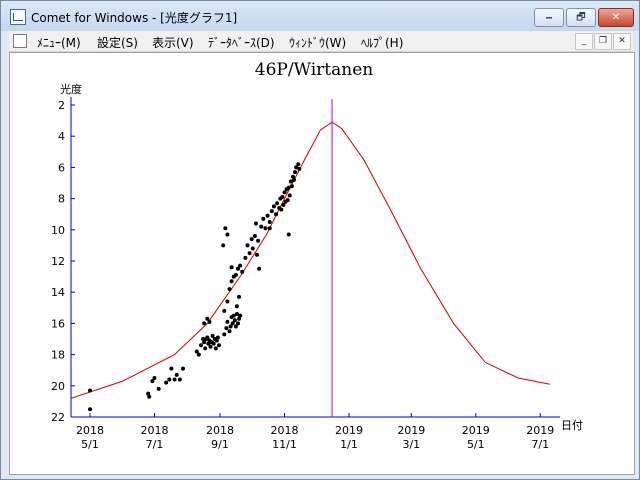  I want to click on x-tick-date: 3/1, so click(411, 444).